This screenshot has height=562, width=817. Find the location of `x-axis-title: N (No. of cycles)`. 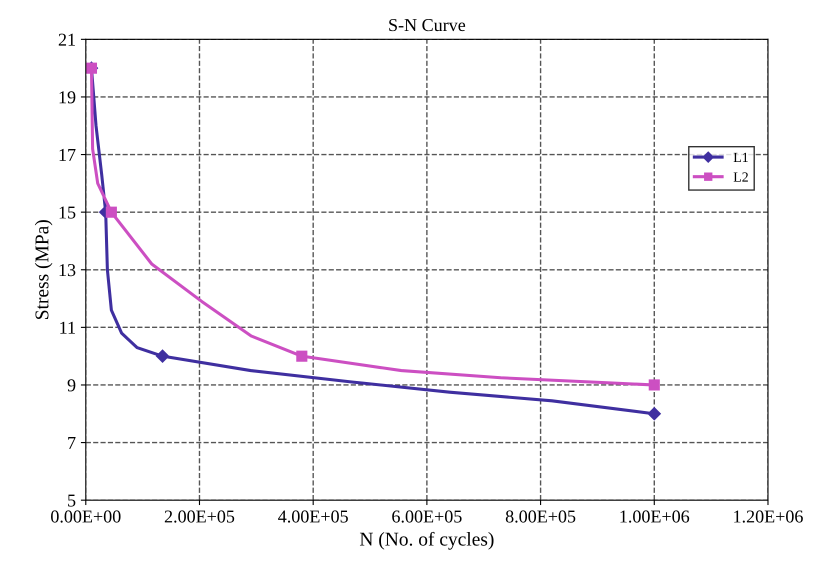

x-axis-title: N (No. of cycles) is located at coordinates (427, 541).